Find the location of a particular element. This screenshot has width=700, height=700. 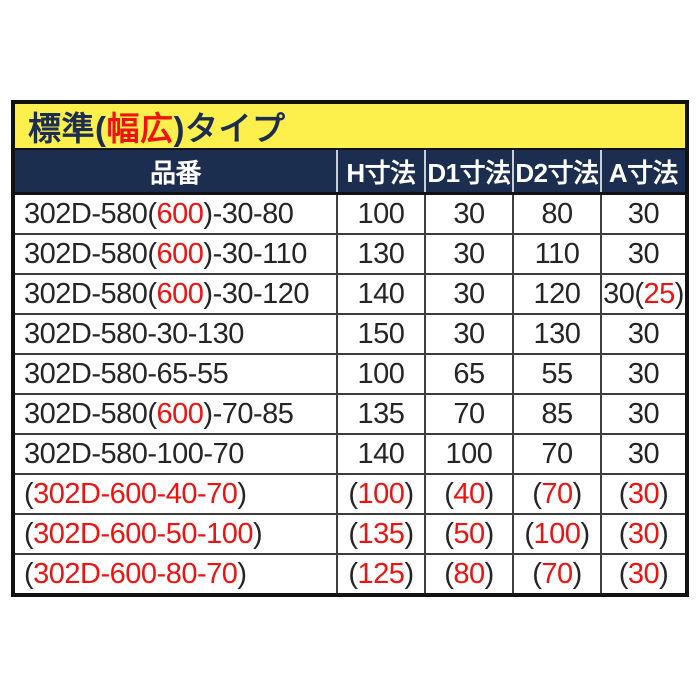

table-title: 標準(幅広)タイプ is located at coordinates (350, 127).